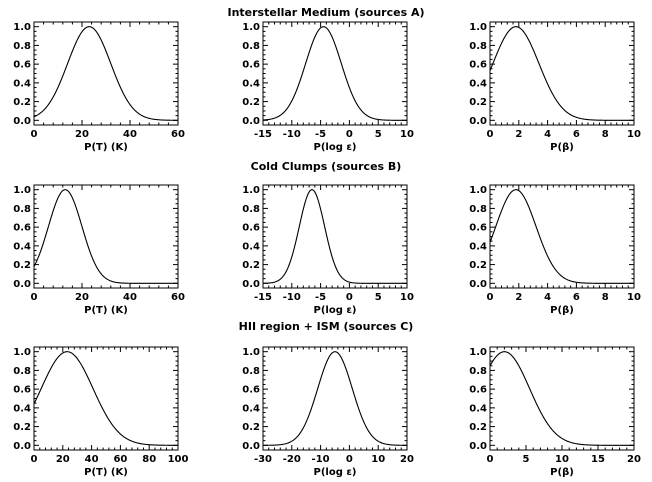 Image resolution: width=652 pixels, height=482 pixels. I want to click on x-tick-label: 100, so click(178, 459).